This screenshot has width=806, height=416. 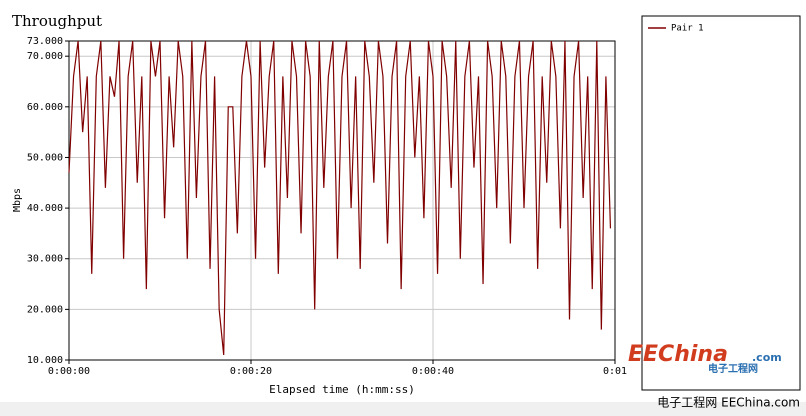 I want to click on watermark-cn: 电子工程网, so click(x=733, y=368).